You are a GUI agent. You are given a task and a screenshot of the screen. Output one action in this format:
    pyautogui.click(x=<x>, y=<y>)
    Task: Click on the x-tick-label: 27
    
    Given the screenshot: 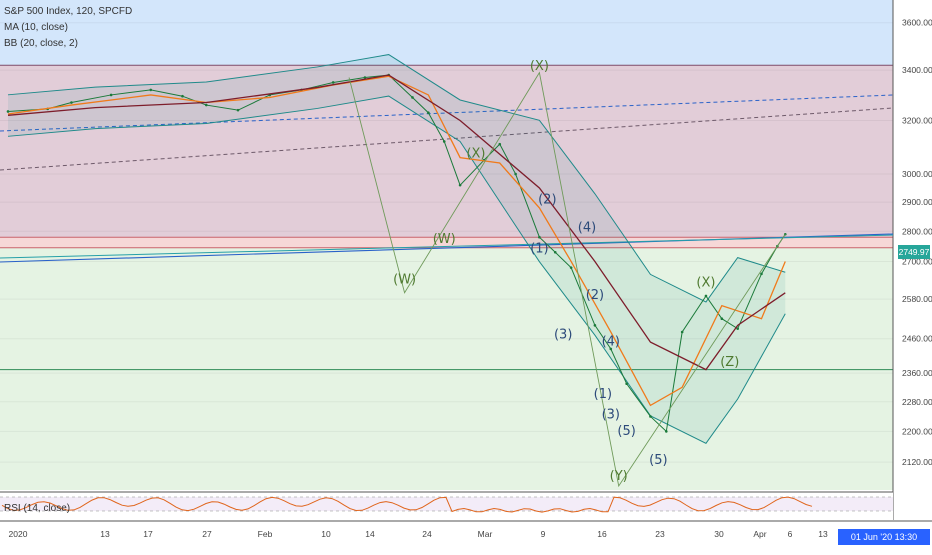 What is the action you would take?
    pyautogui.click(x=207, y=534)
    